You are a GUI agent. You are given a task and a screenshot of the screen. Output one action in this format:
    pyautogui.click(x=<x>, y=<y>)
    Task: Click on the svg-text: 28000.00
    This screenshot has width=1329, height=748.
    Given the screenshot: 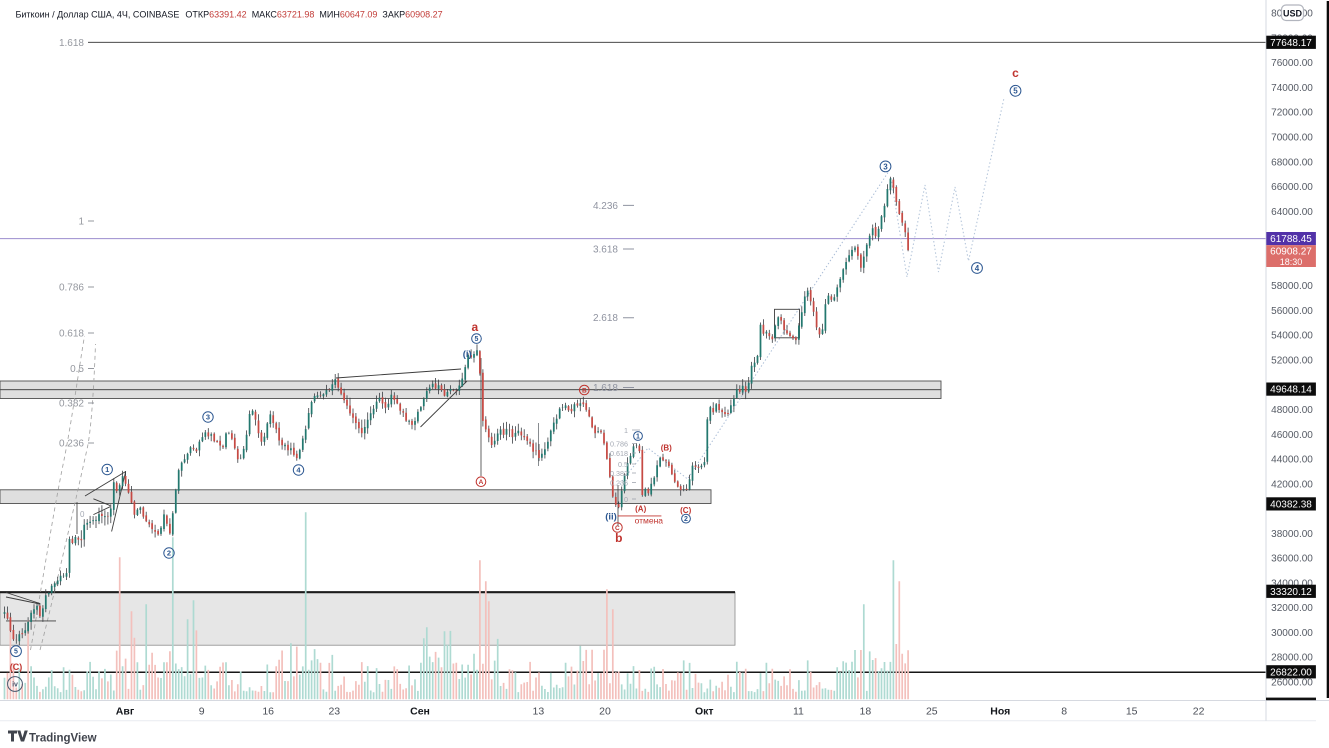 What is the action you would take?
    pyautogui.click(x=1292, y=658)
    